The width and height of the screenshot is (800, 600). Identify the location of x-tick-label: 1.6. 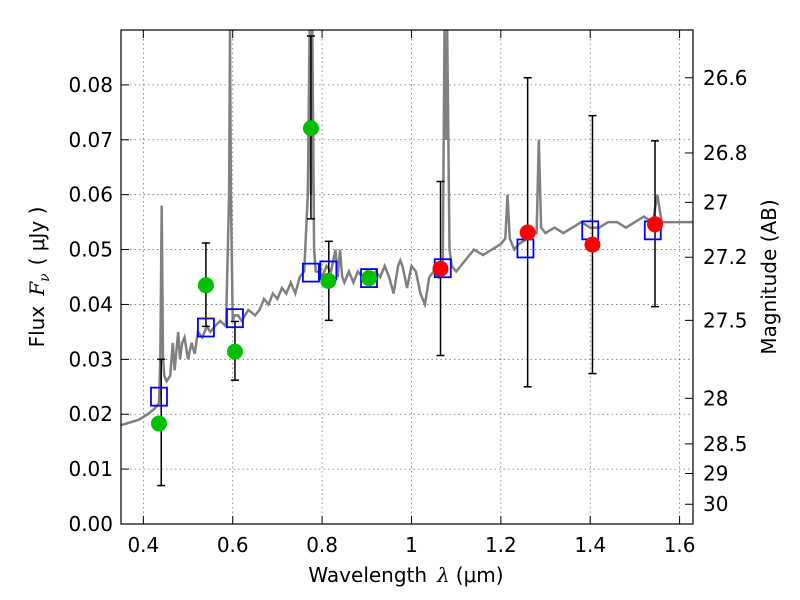
(680, 545).